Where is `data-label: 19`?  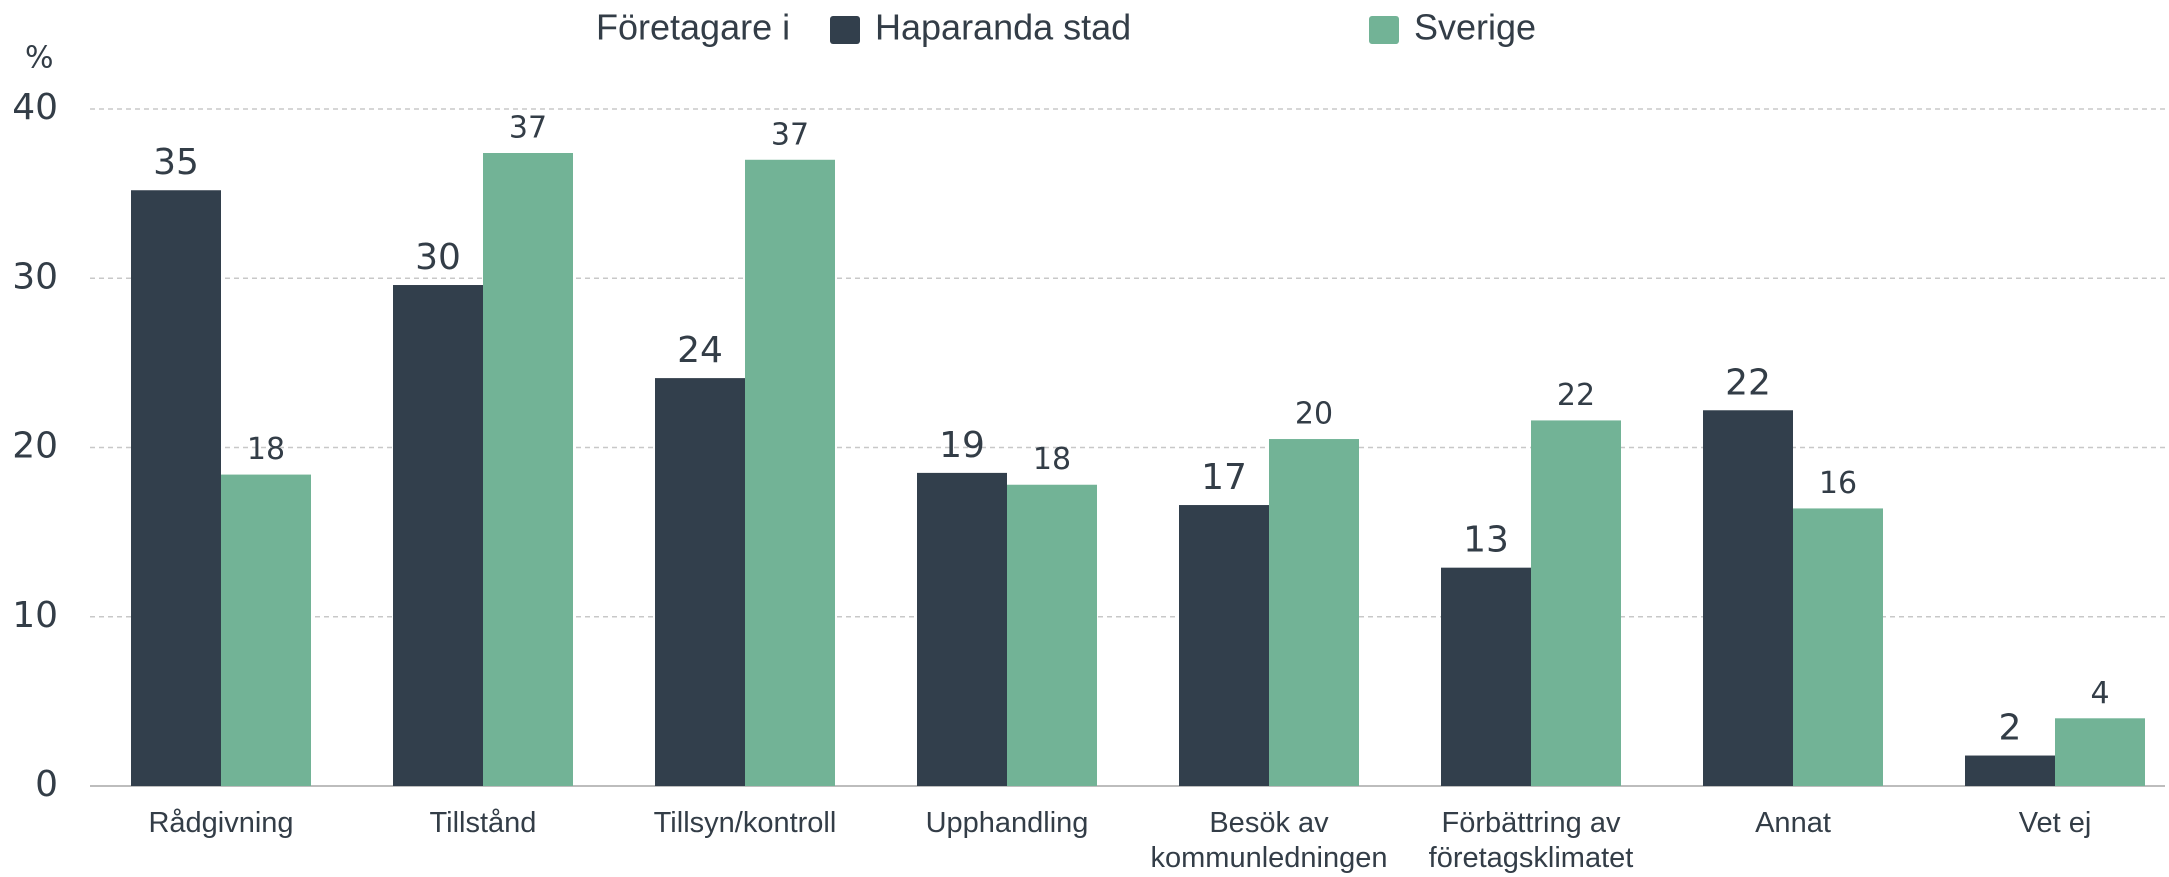 data-label: 19 is located at coordinates (962, 445).